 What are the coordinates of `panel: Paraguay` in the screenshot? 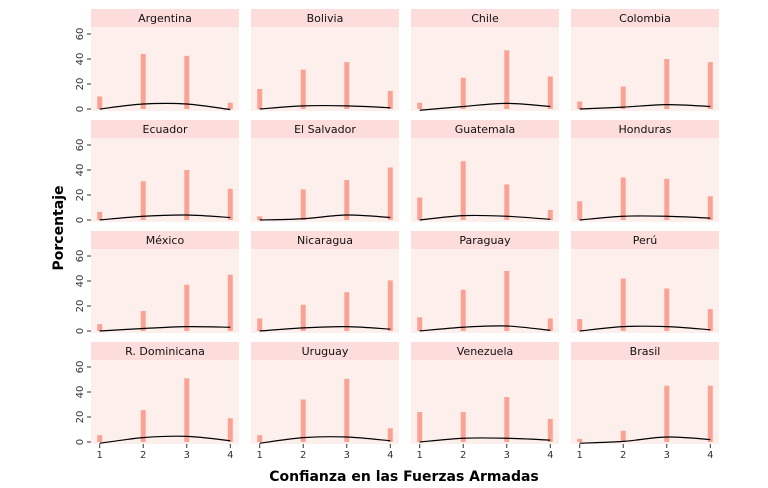 It's located at (485, 282).